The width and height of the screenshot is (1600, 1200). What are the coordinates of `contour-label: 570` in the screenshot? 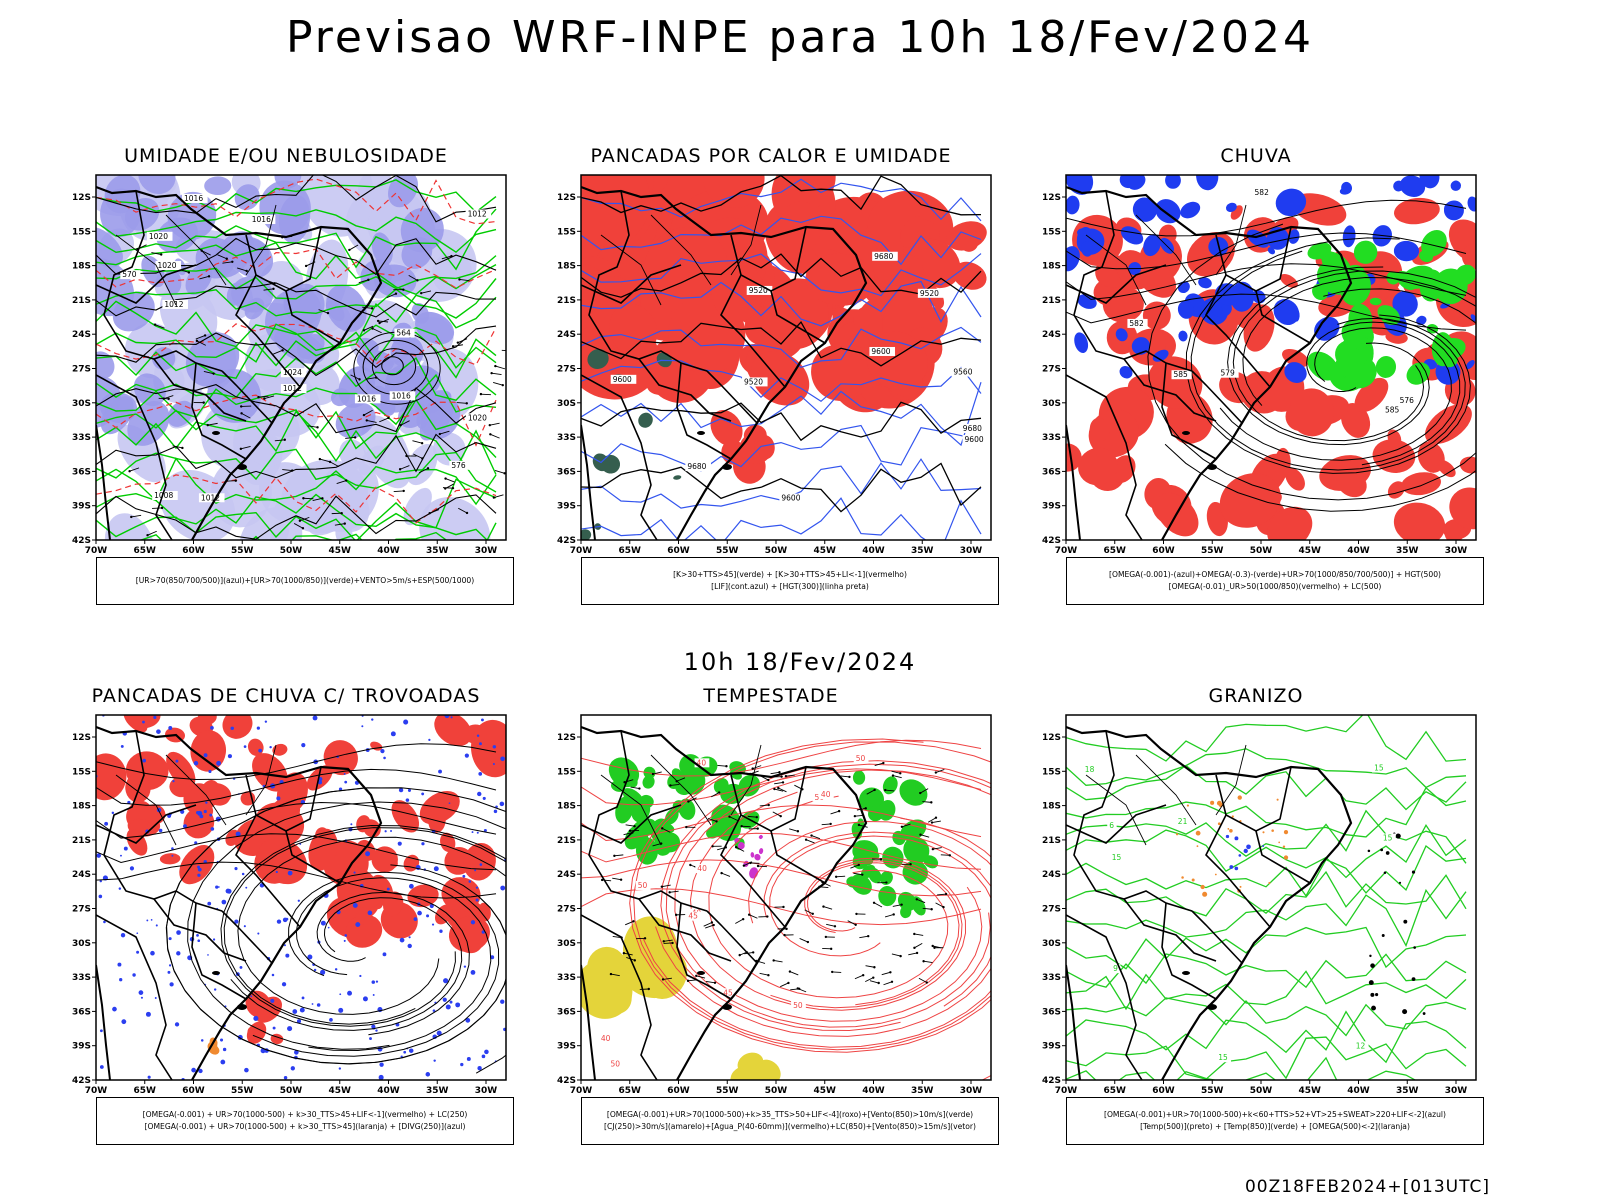 It's located at (129, 274).